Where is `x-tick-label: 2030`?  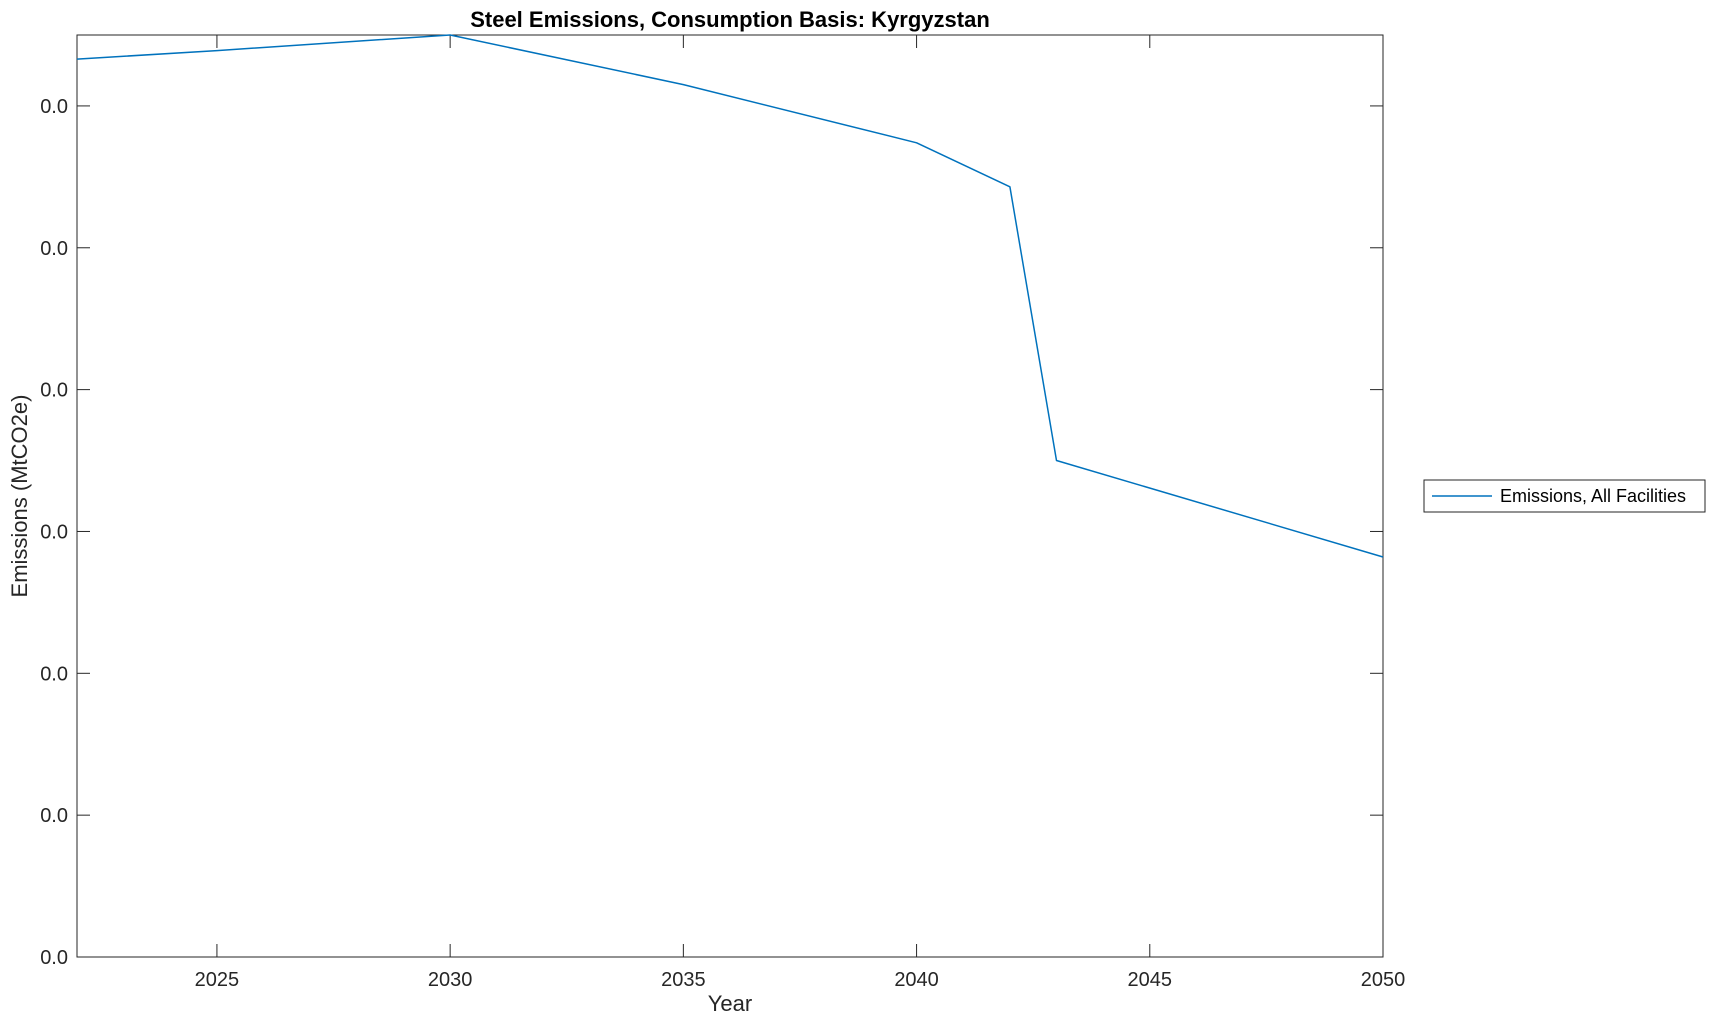
x-tick-label: 2030 is located at coordinates (450, 980).